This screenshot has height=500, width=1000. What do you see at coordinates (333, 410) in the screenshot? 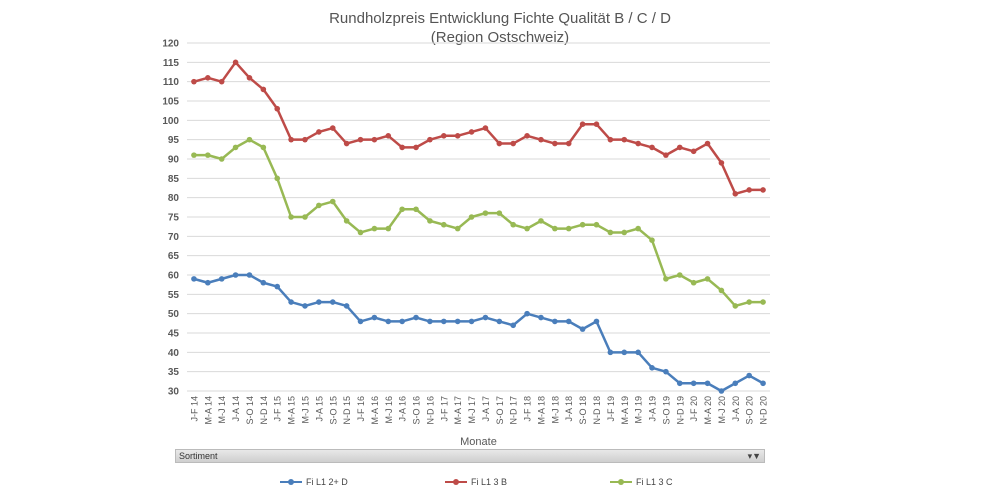
I see `x-tick-label: S-O 15` at bounding box center [333, 410].